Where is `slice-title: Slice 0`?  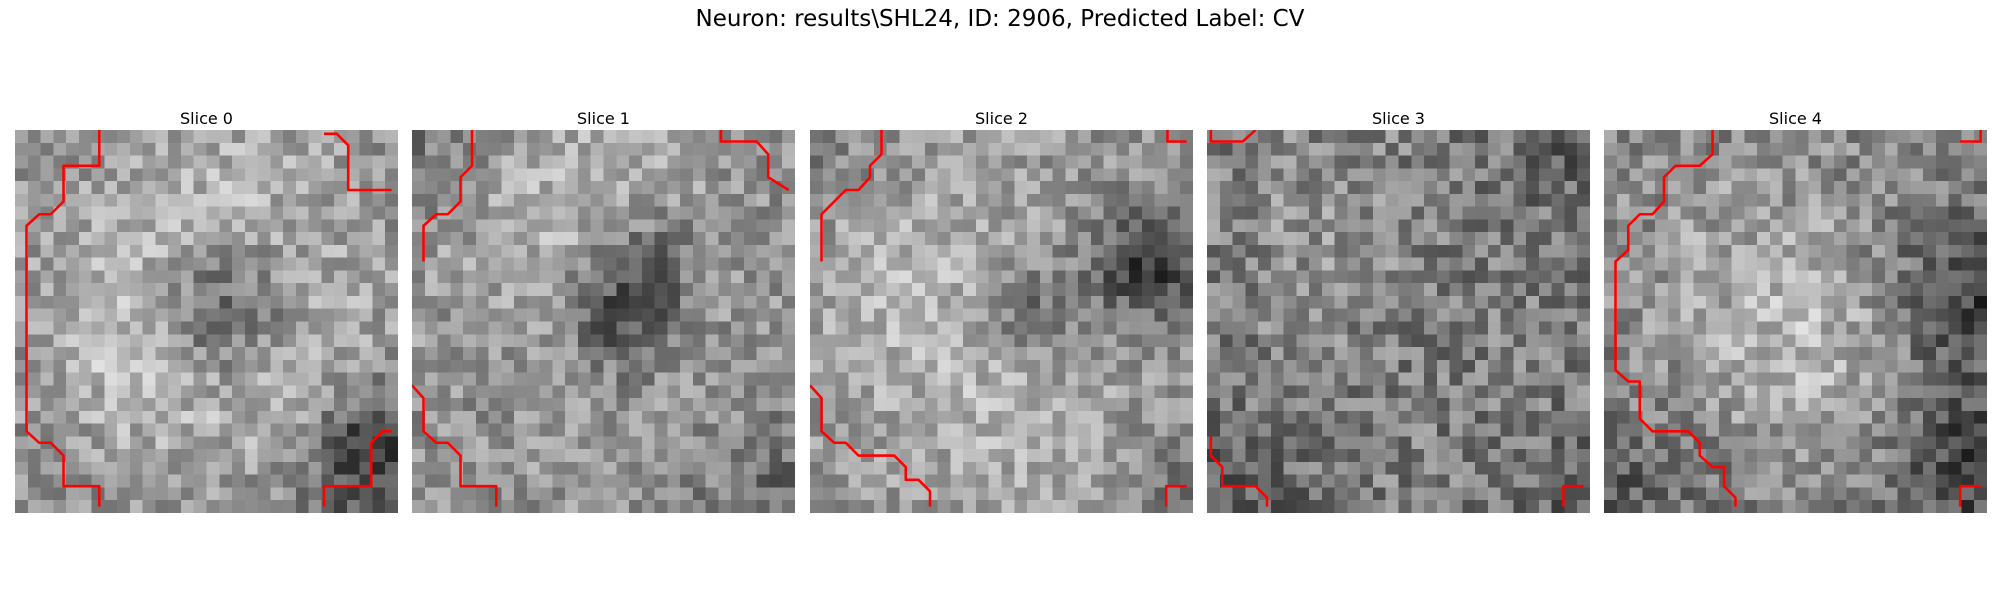 slice-title: Slice 0 is located at coordinates (206, 118).